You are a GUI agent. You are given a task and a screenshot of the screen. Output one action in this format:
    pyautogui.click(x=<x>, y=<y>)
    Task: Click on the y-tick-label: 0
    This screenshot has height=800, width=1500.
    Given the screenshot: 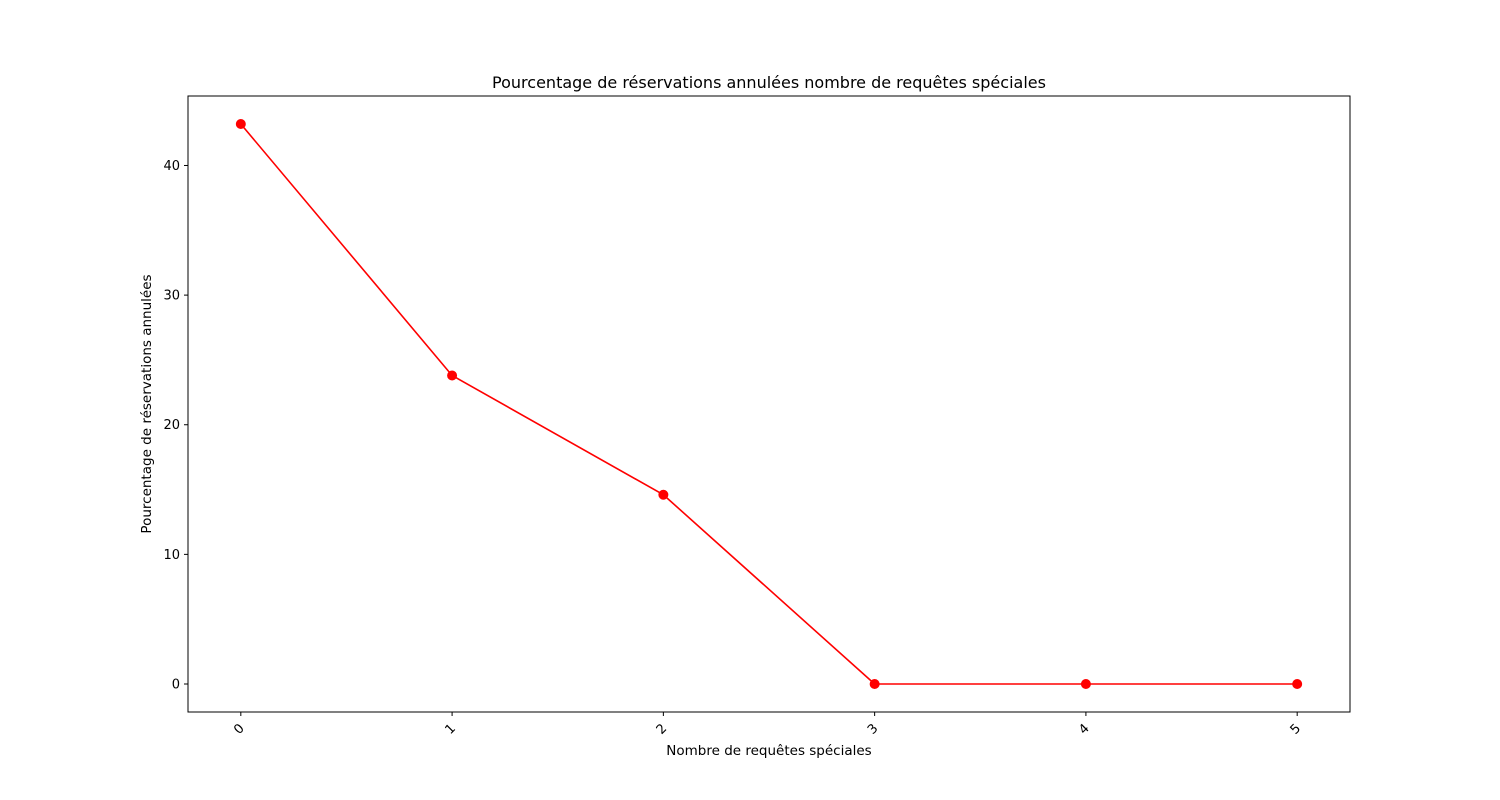 What is the action you would take?
    pyautogui.click(x=176, y=685)
    